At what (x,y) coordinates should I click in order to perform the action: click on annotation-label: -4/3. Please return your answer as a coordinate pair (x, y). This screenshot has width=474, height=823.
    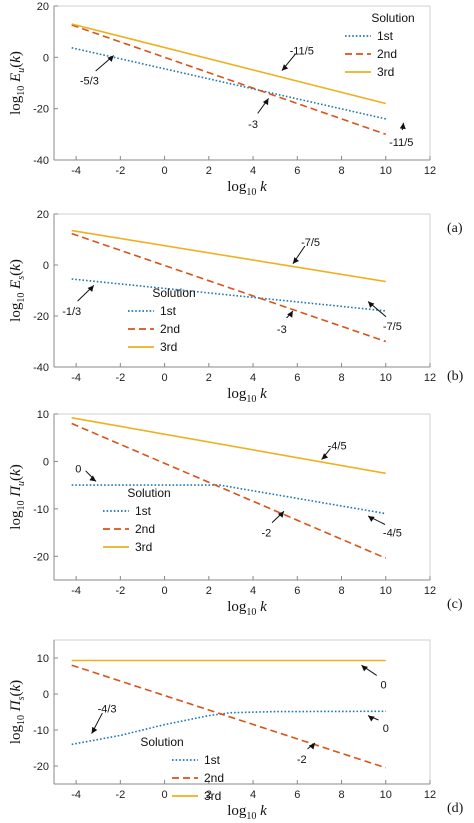
    Looking at the image, I should click on (107, 709).